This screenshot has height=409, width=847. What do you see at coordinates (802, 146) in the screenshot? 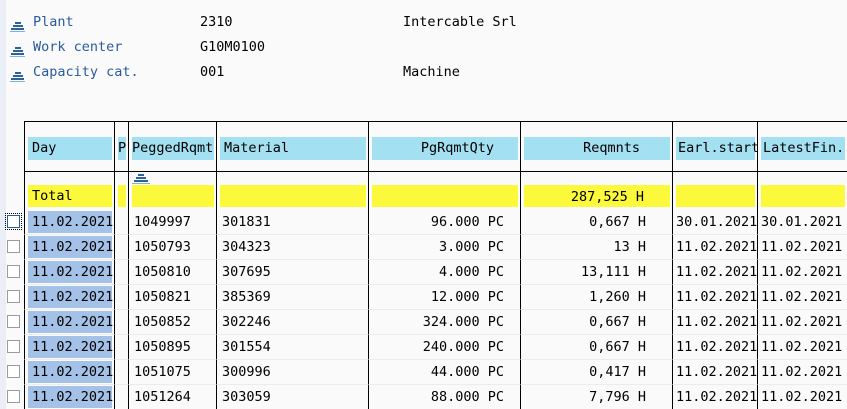
I see `column-header-latest-fin: LatestFin.` at bounding box center [802, 146].